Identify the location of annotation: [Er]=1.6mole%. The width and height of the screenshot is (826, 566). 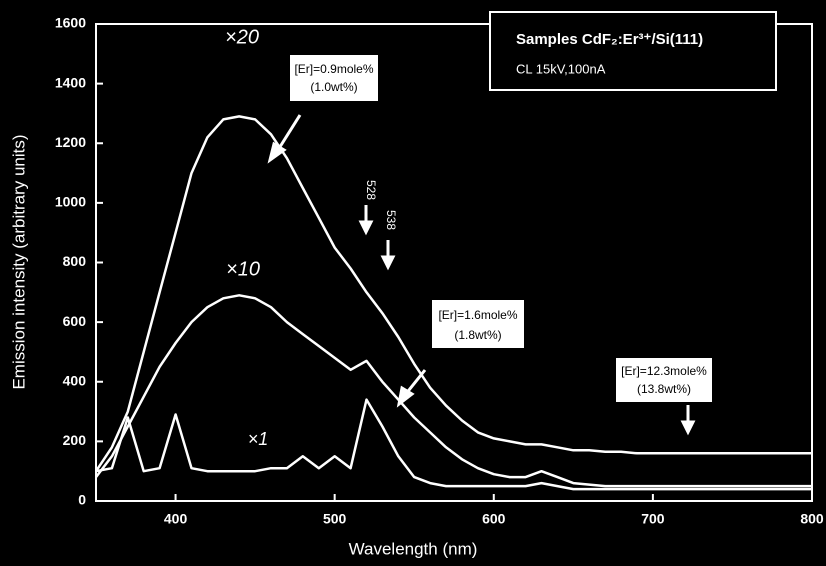
(477, 315).